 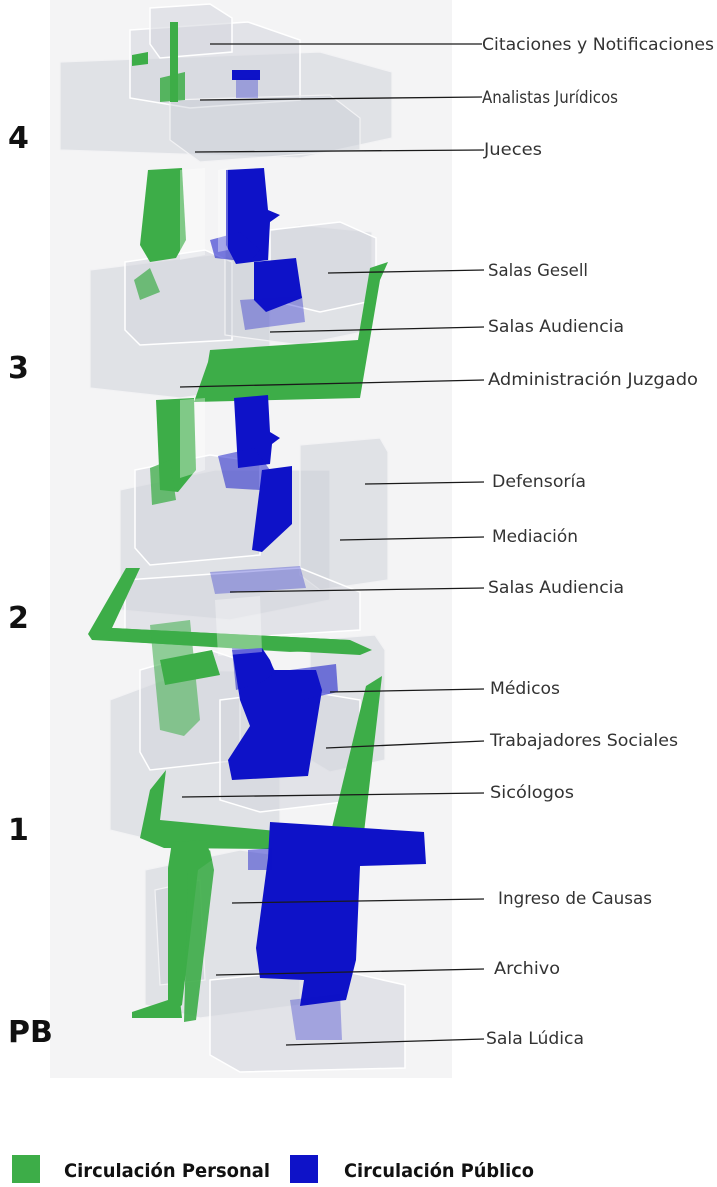 What do you see at coordinates (439, 1171) in the screenshot?
I see `legend-publico-label: Circulación Público` at bounding box center [439, 1171].